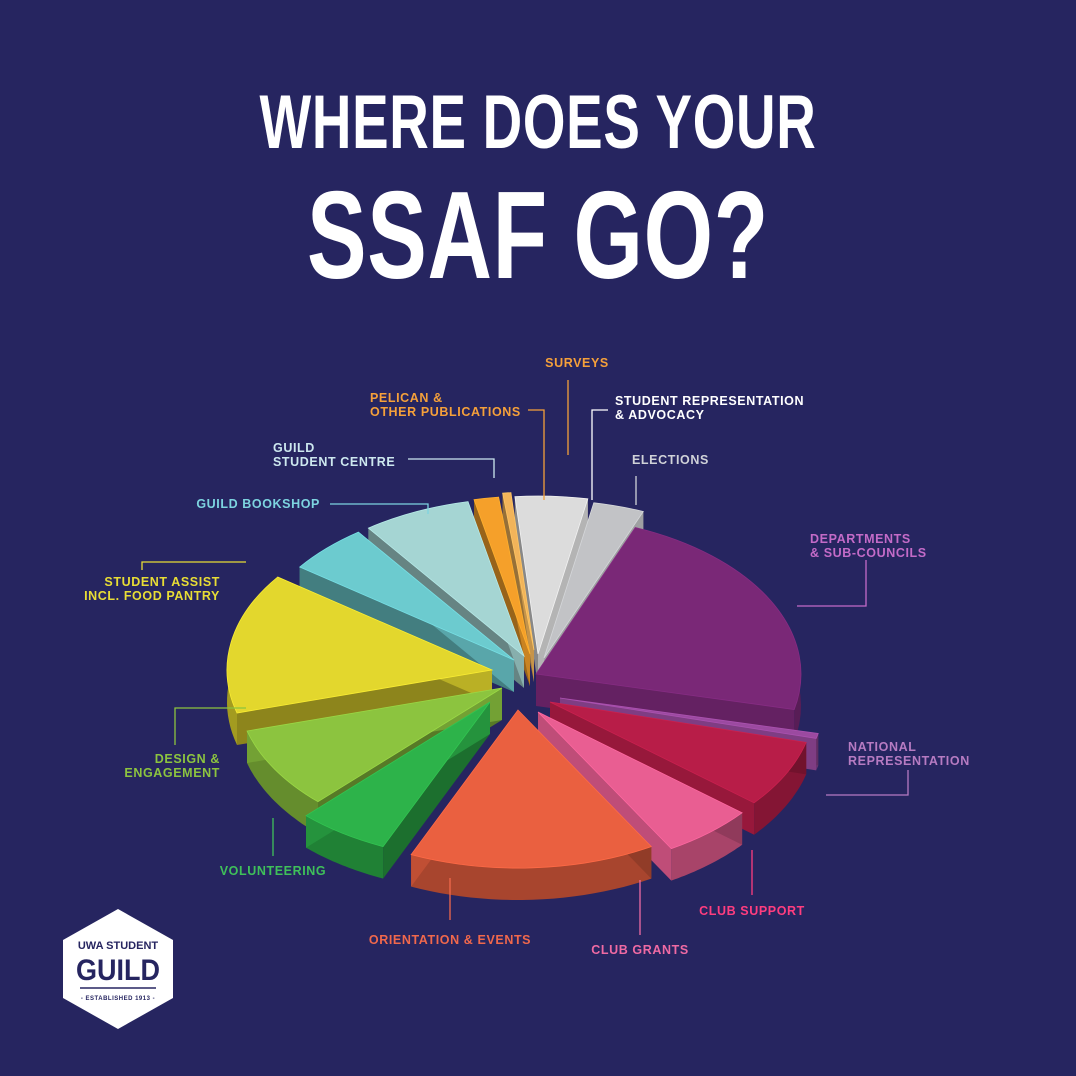  Describe the element at coordinates (538, 122) in the screenshot. I see `title-line-1: WHERE DOES YOUR` at that location.